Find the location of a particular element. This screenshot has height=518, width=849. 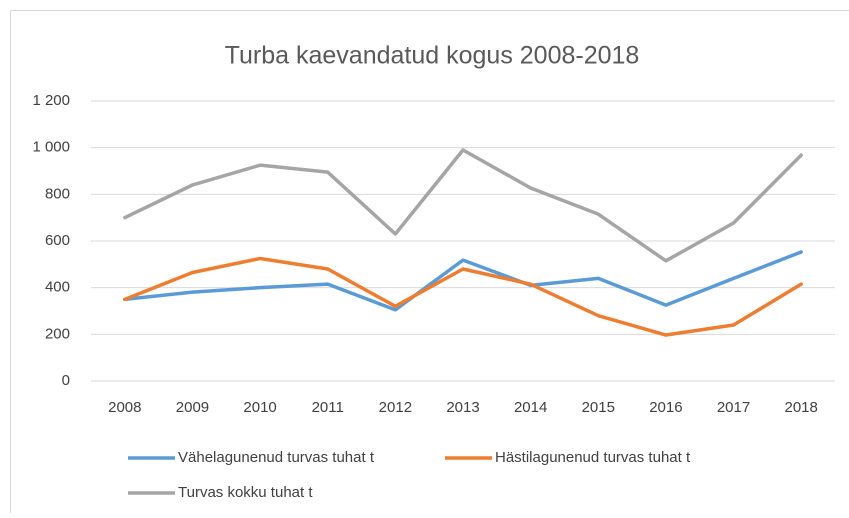

x-tick-label: 2012 is located at coordinates (395, 407).